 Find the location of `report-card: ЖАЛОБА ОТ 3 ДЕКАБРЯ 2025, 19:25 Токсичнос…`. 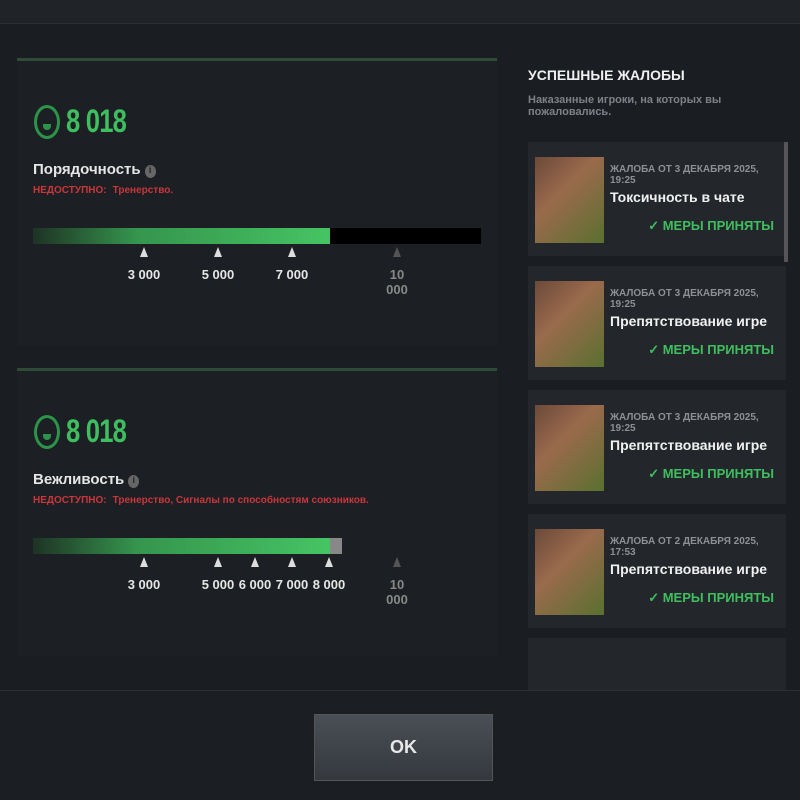

report-card: ЖАЛОБА ОТ 3 ДЕКАБРЯ 2025, 19:25 Токсичнос… is located at coordinates (657, 201).